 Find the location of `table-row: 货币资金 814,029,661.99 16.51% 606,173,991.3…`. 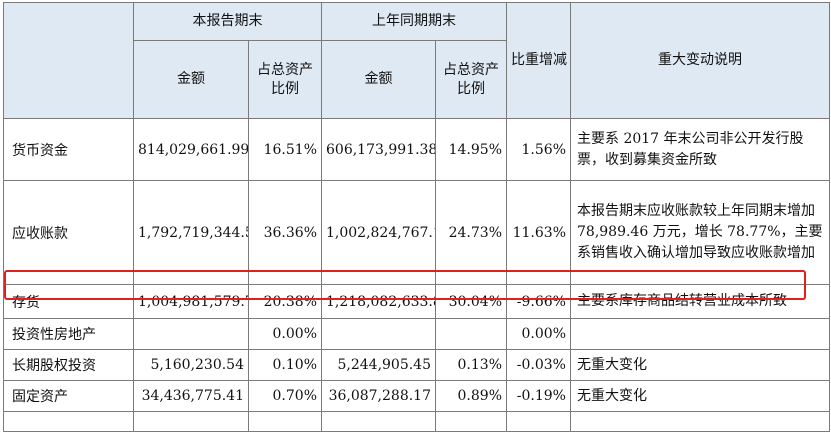

table-row: 货币资金 814,029,661.99 16.51% 606,173,991.3… is located at coordinates (416, 149).